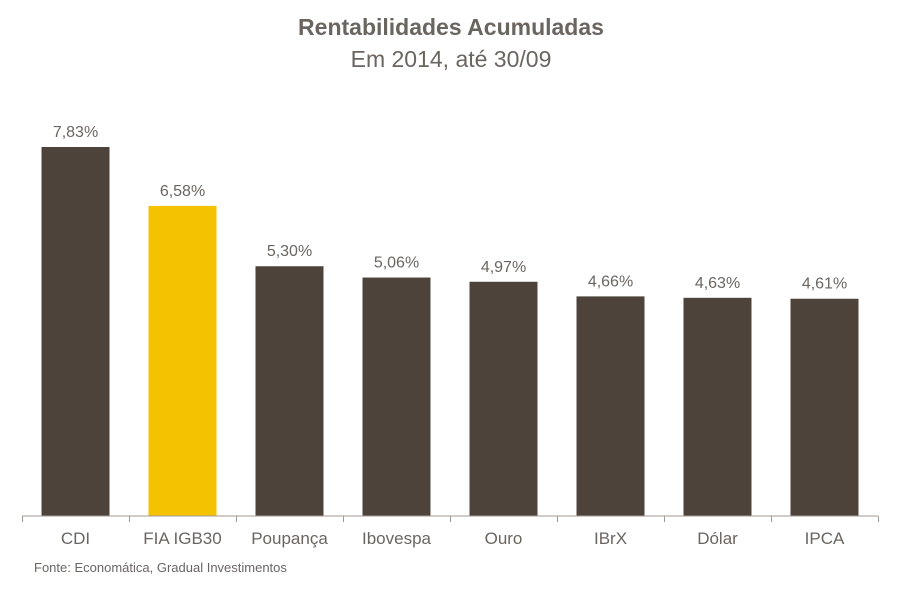  I want to click on bar-ibrx, so click(610, 406).